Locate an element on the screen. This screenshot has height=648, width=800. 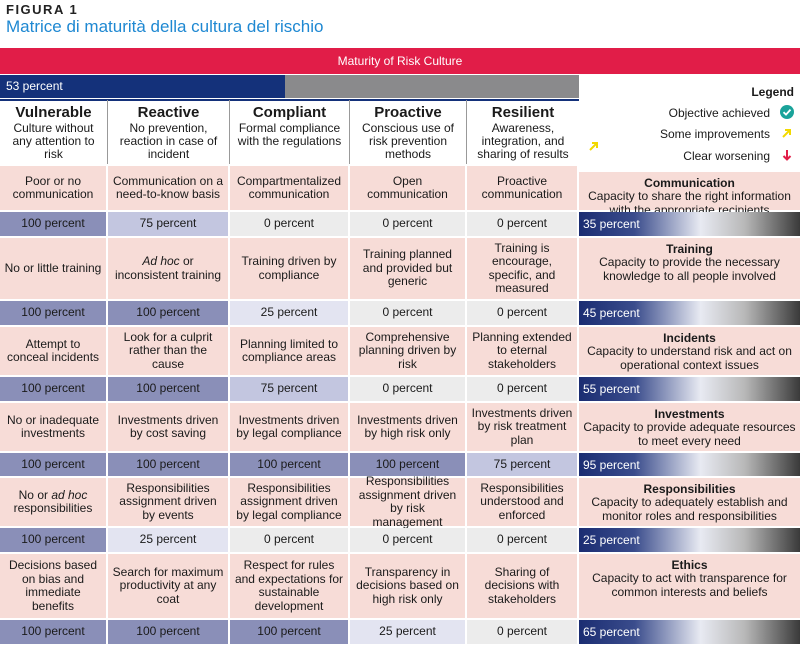
score-label: 65 percent is located at coordinates (611, 632).